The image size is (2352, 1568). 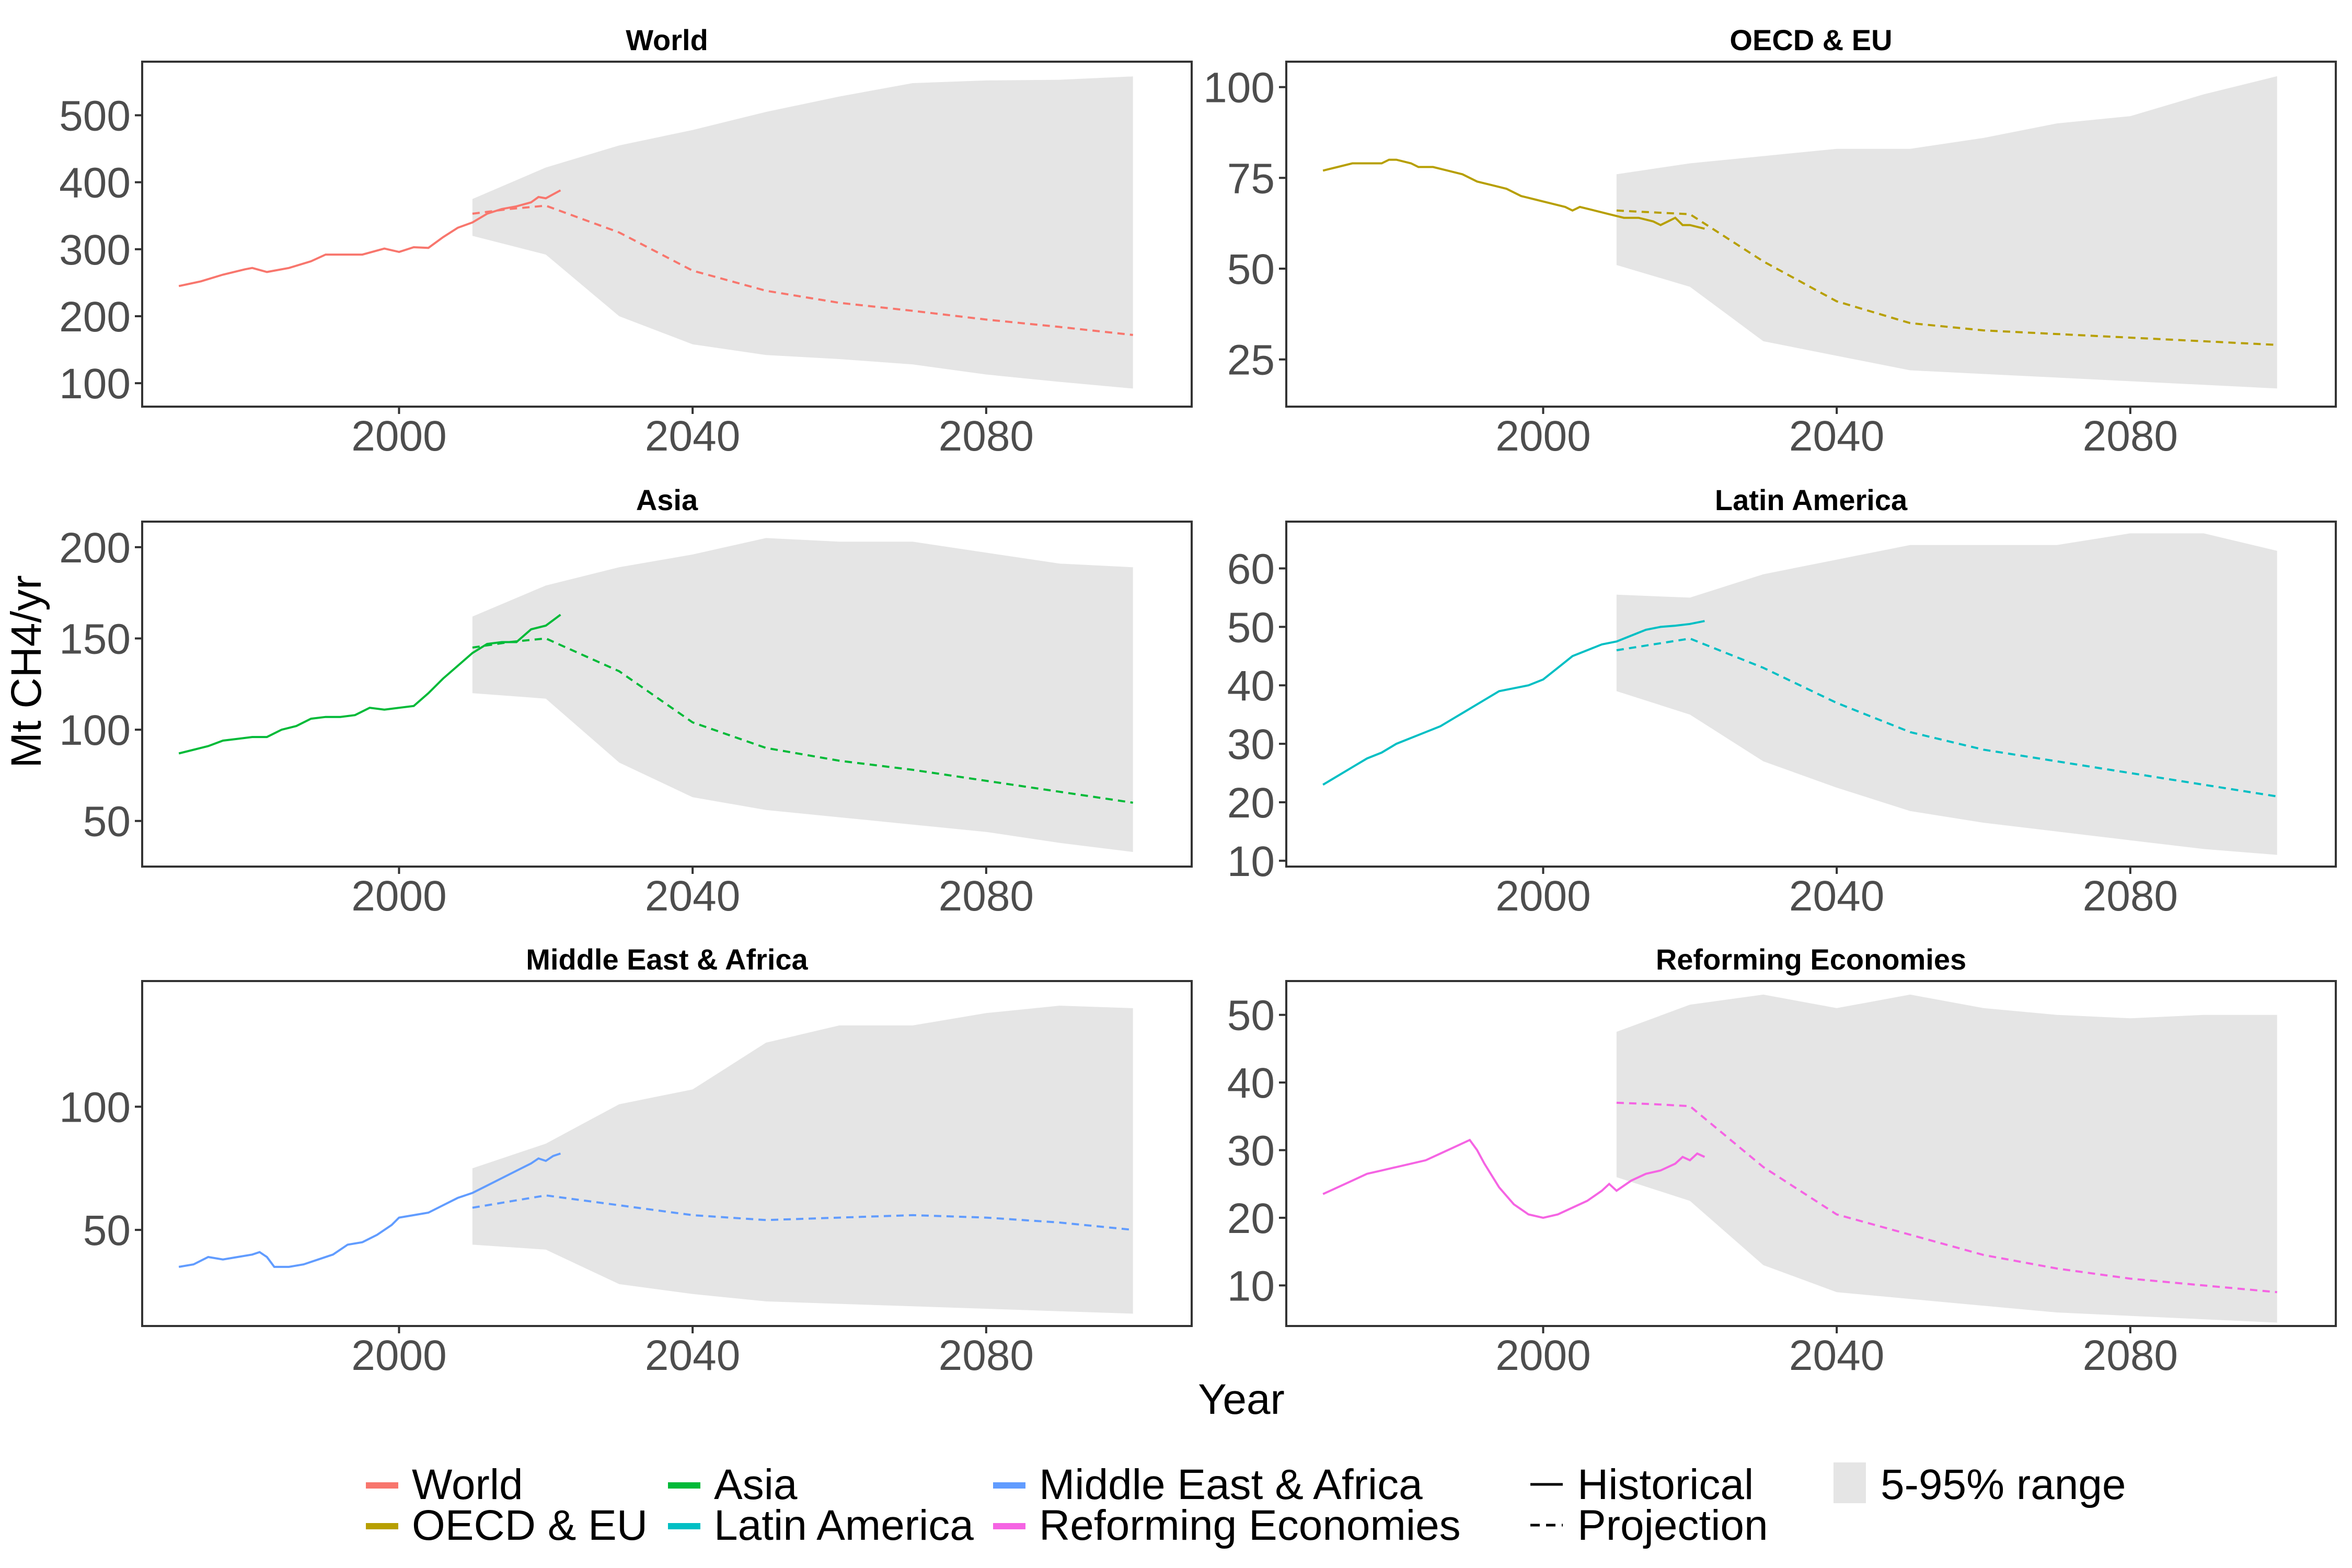 I want to click on projection-line-reforming-economies, so click(x=1946, y=1197).